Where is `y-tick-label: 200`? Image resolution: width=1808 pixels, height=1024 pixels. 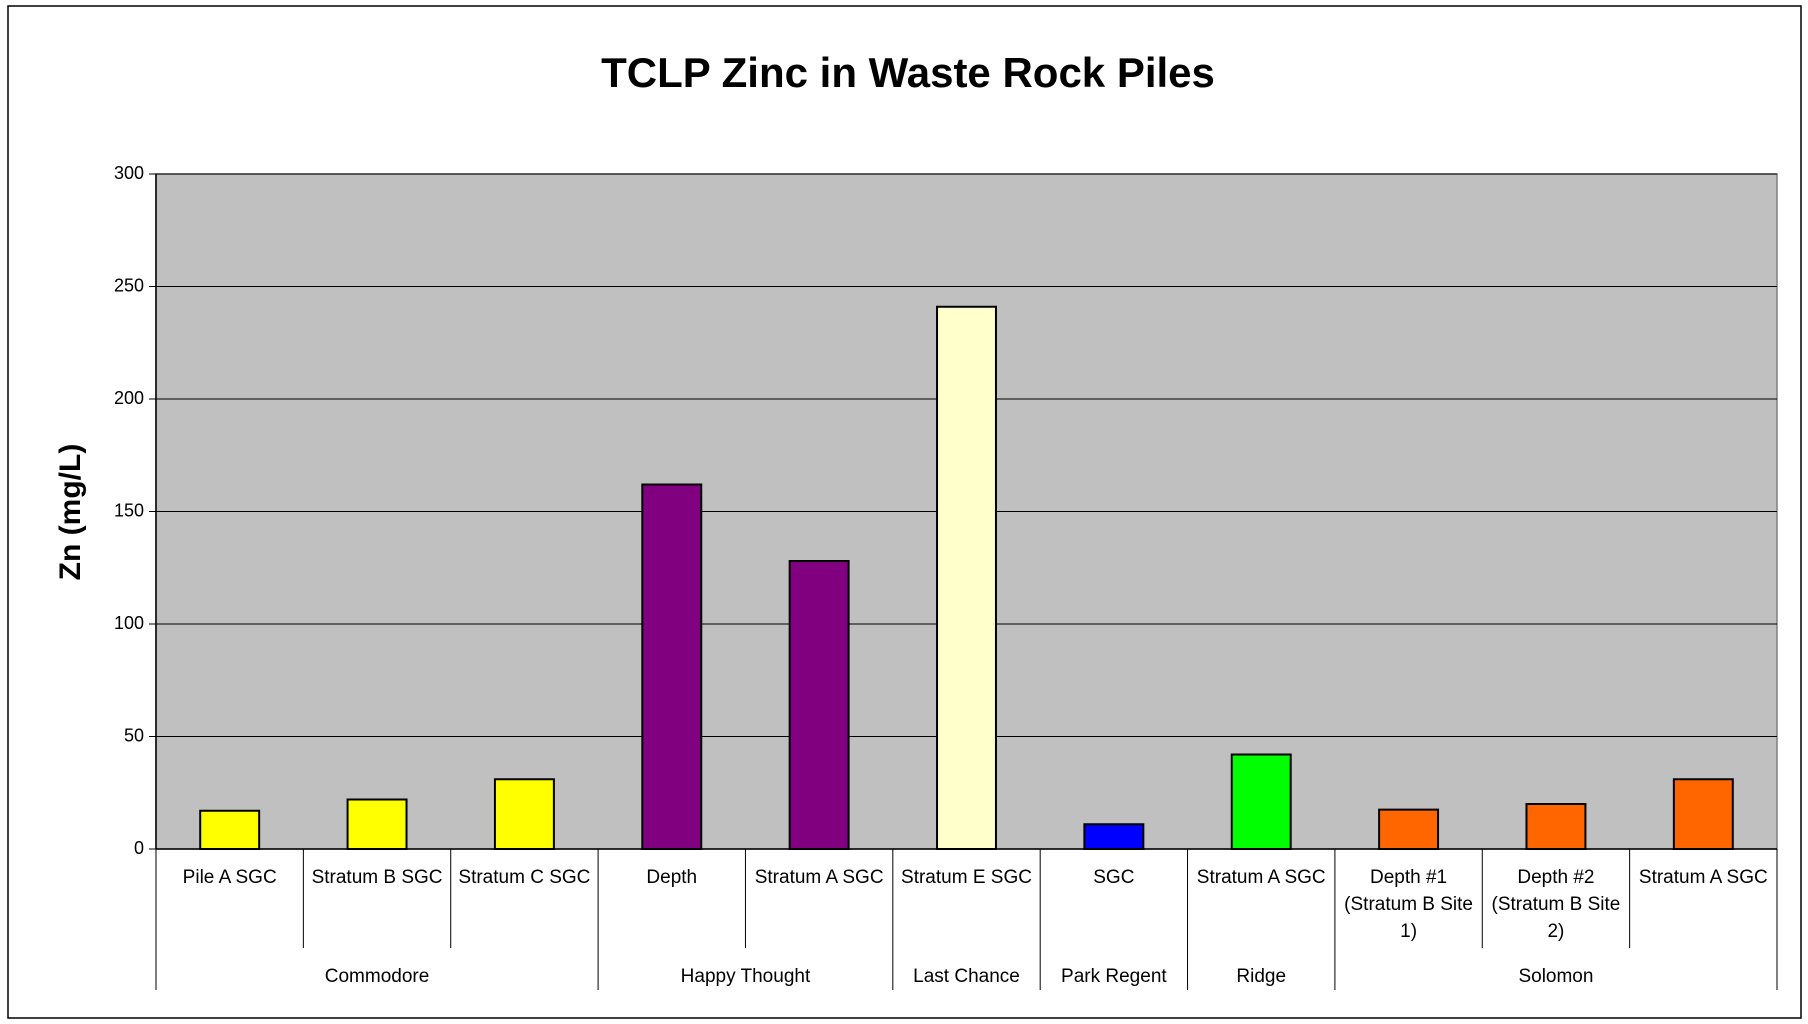
y-tick-label: 200 is located at coordinates (129, 398).